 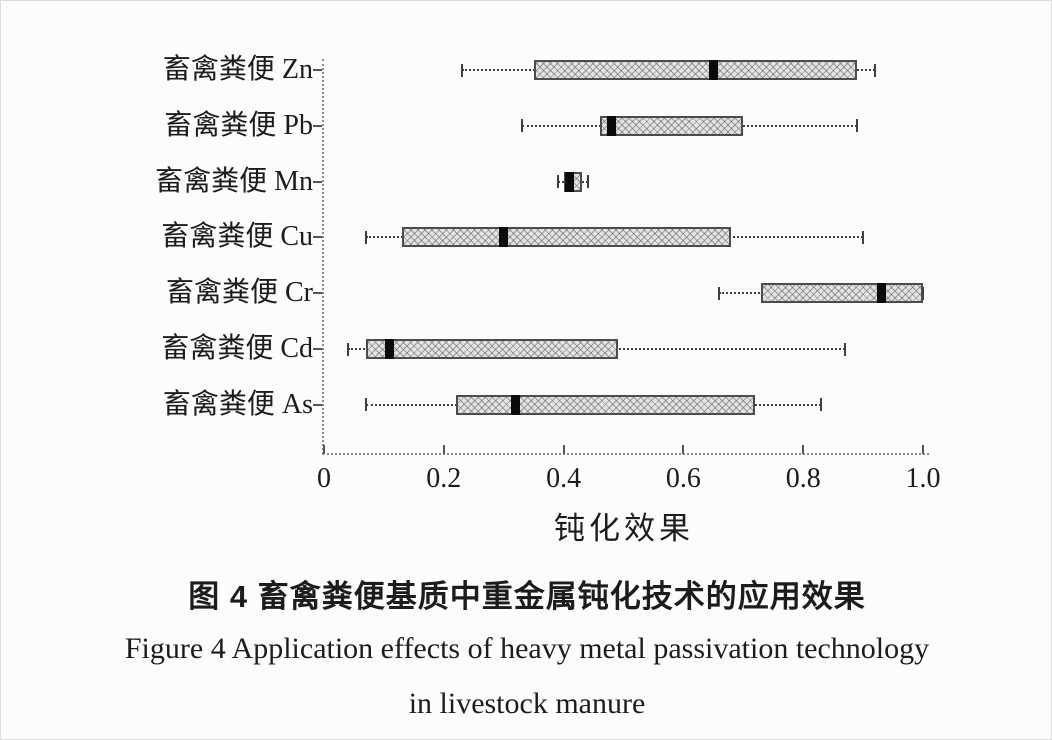 I want to click on category-label: 畜禽粪便 Zn, so click(x=237, y=69).